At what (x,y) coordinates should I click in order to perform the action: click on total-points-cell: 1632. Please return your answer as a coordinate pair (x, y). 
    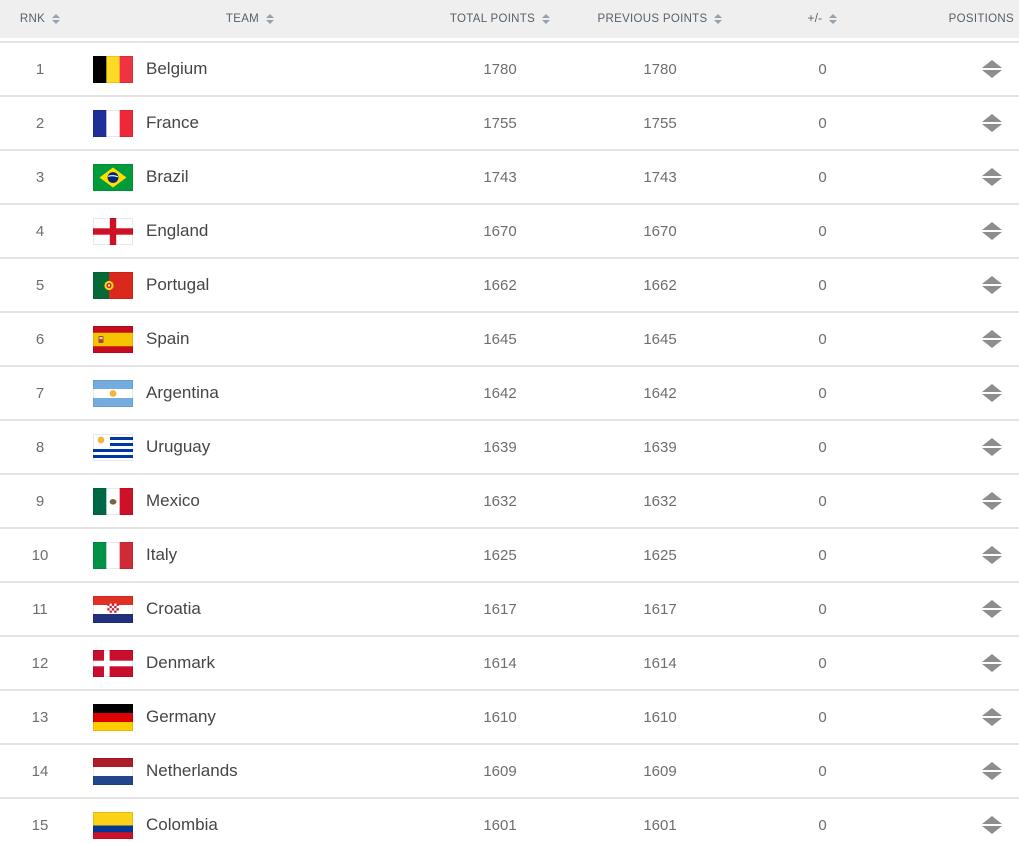
    Looking at the image, I should click on (500, 501).